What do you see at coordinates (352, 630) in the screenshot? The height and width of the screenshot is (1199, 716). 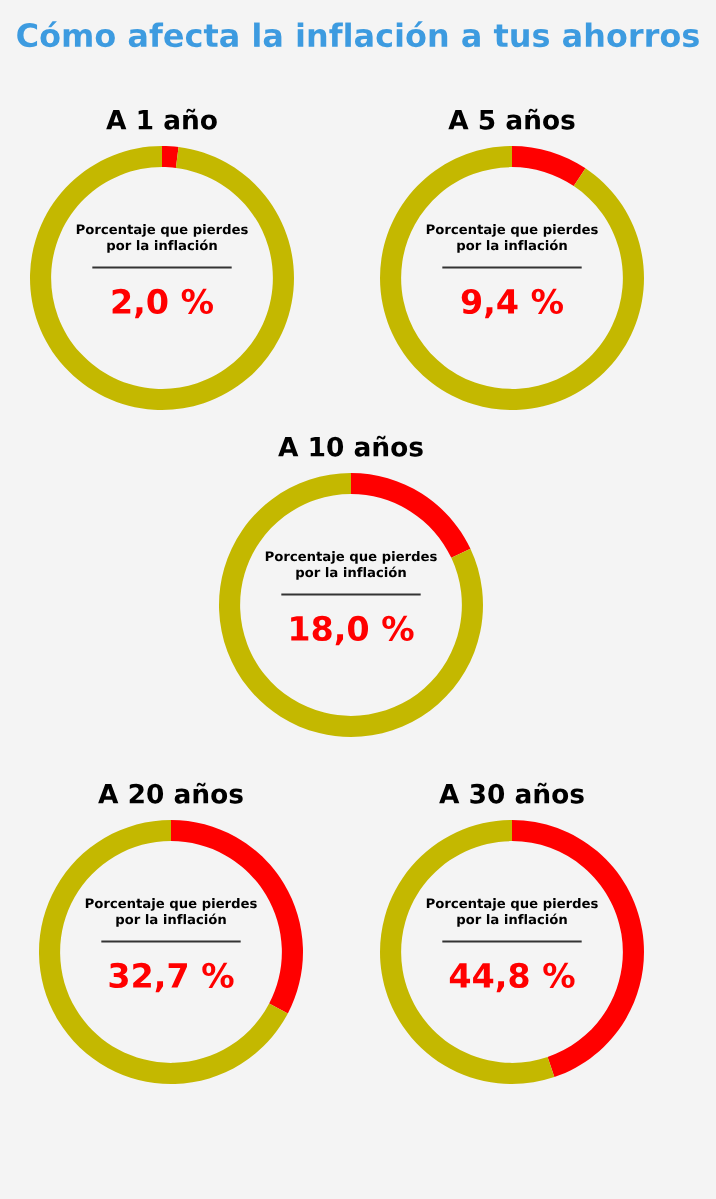 I see `text: 18,0 %` at bounding box center [352, 630].